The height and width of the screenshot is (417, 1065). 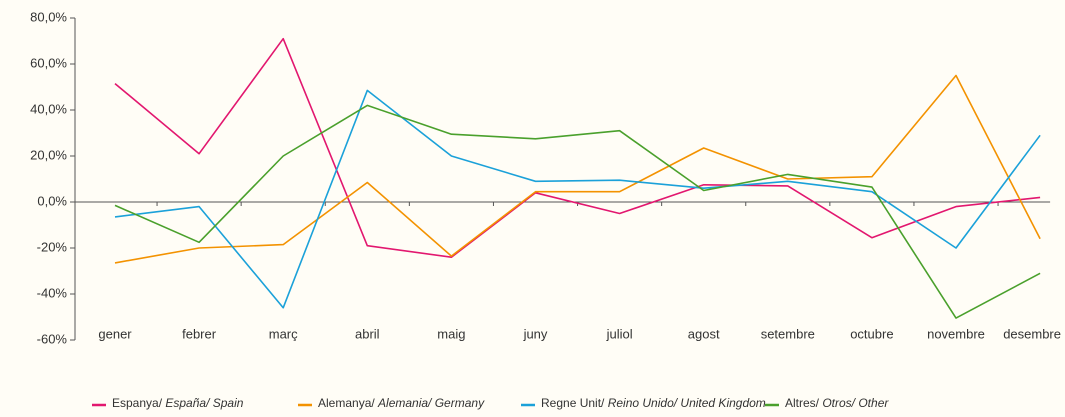 I want to click on y-tick-label: 20,0%, so click(x=48, y=154).